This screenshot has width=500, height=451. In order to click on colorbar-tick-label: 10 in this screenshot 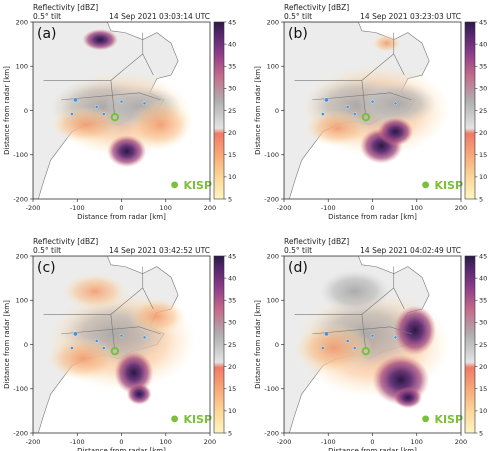, I will do `click(232, 411)`.